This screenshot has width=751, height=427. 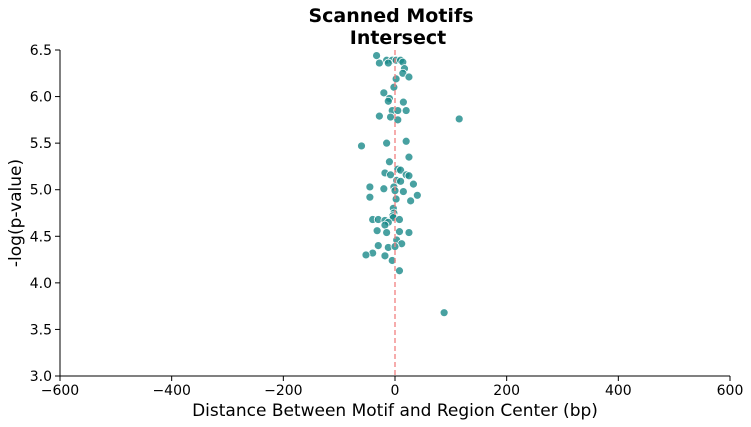 What do you see at coordinates (41, 284) in the screenshot?
I see `y-tick-label: 4.0` at bounding box center [41, 284].